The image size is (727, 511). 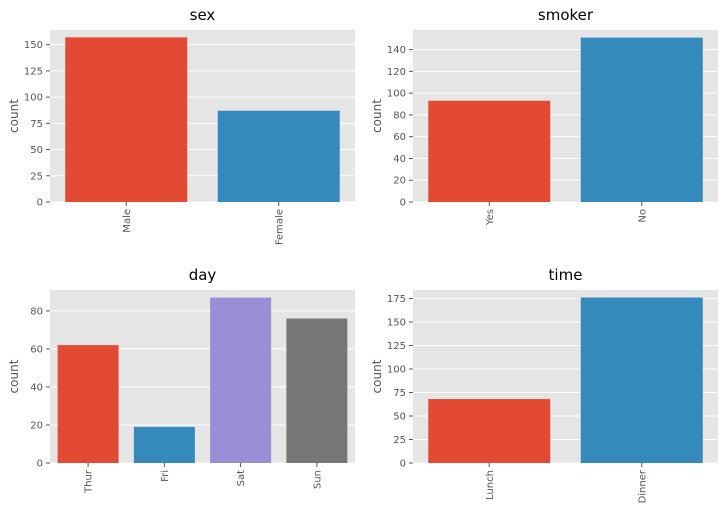 What do you see at coordinates (88, 404) in the screenshot?
I see `bar-Thur` at bounding box center [88, 404].